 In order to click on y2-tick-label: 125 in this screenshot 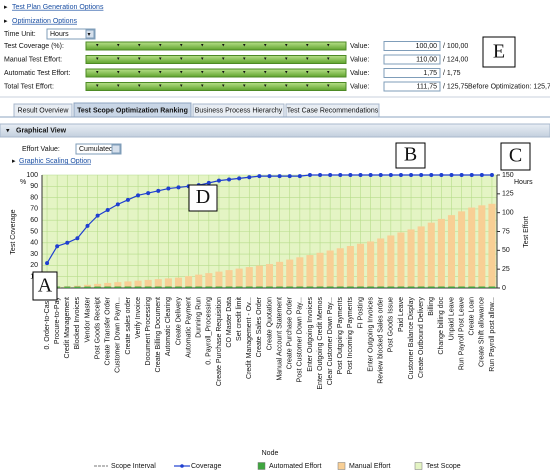, I will do `click(508, 194)`.